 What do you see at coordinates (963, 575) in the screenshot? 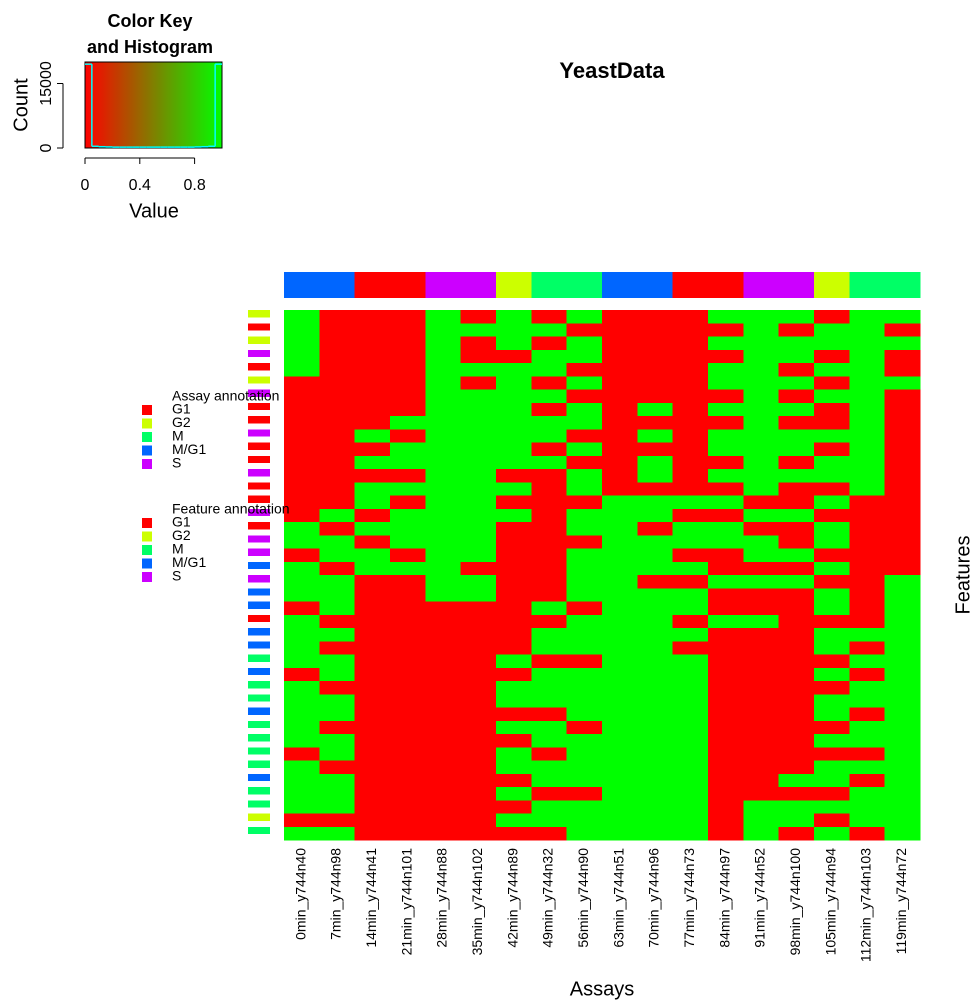
I see `y-axis-label: Features` at bounding box center [963, 575].